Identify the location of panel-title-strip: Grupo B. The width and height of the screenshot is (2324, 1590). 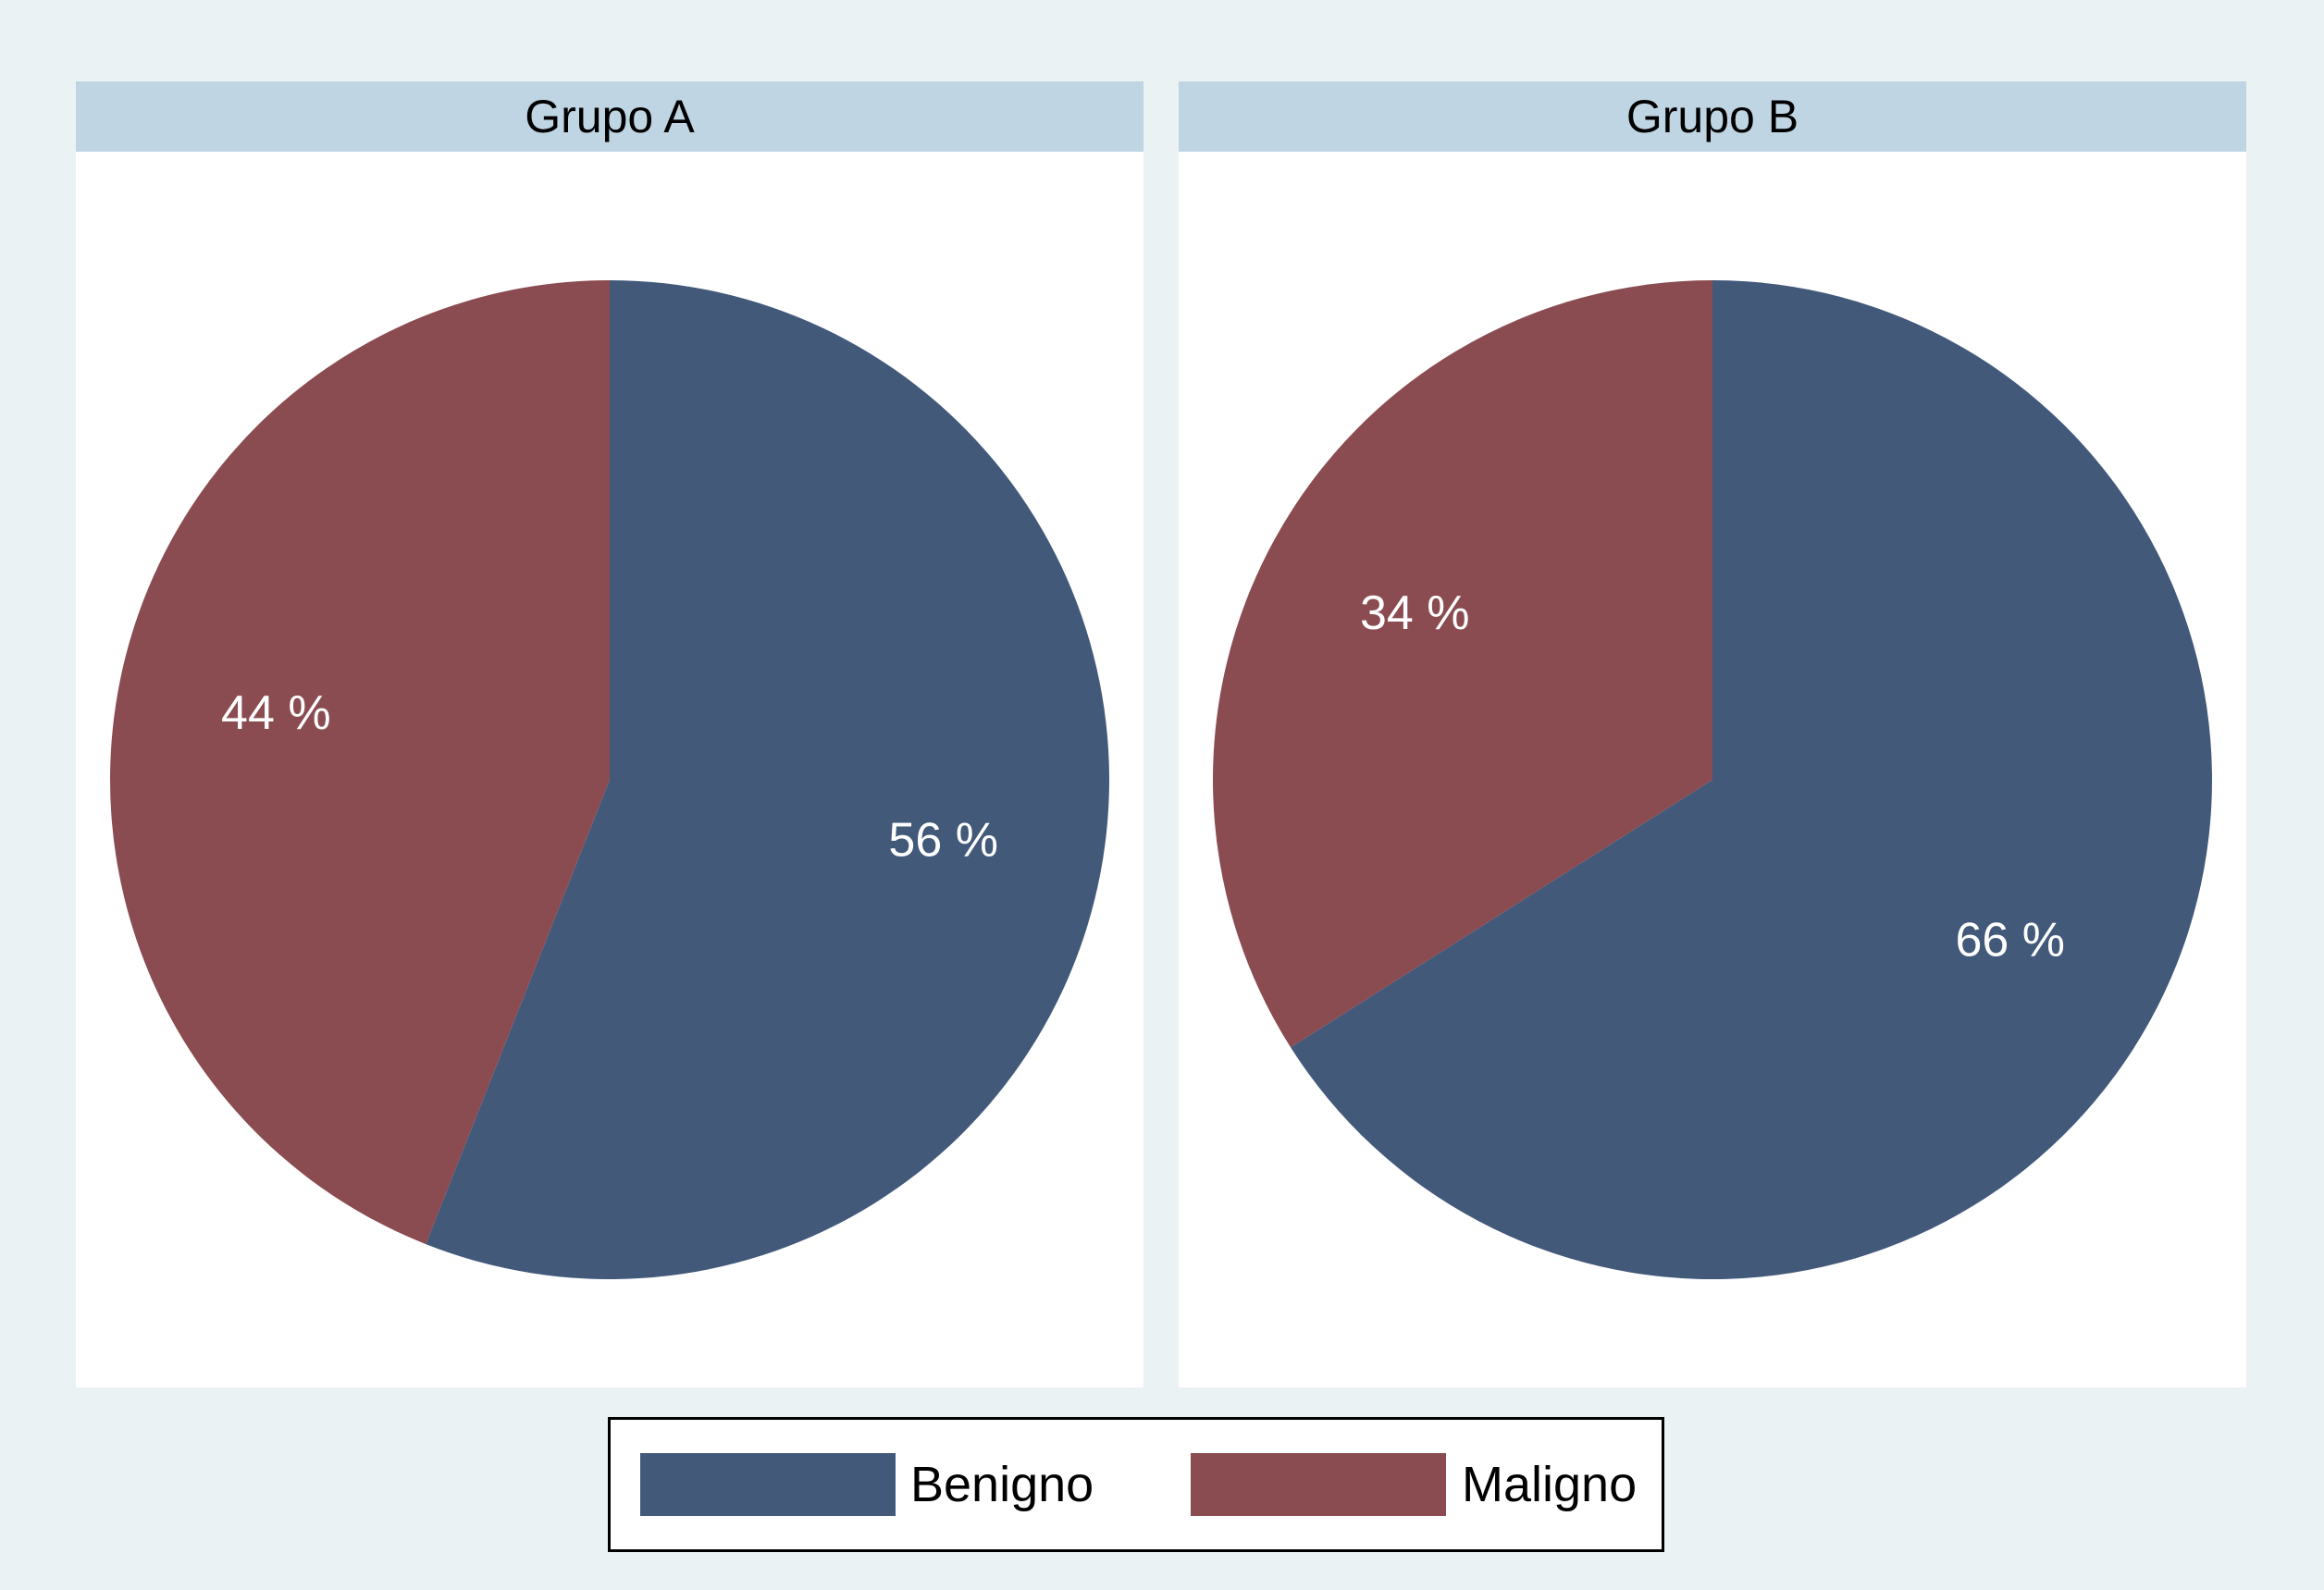
(1712, 117).